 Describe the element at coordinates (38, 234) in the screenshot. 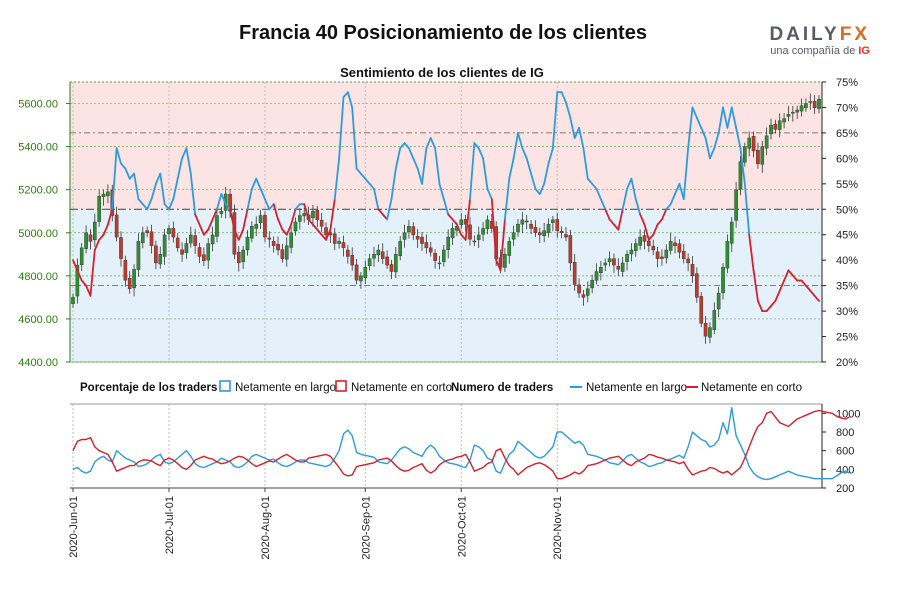

I see `y-left-tick-label: 5000.00` at that location.